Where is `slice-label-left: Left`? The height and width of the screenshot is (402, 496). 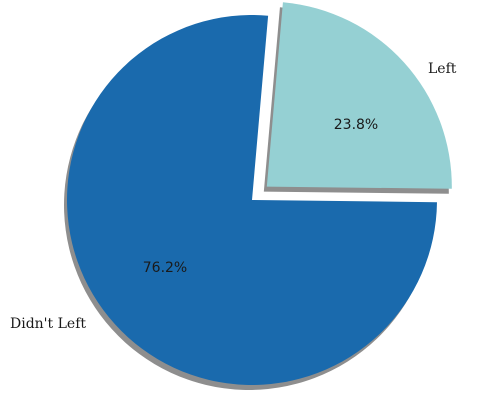
slice-label-left: Left is located at coordinates (442, 69).